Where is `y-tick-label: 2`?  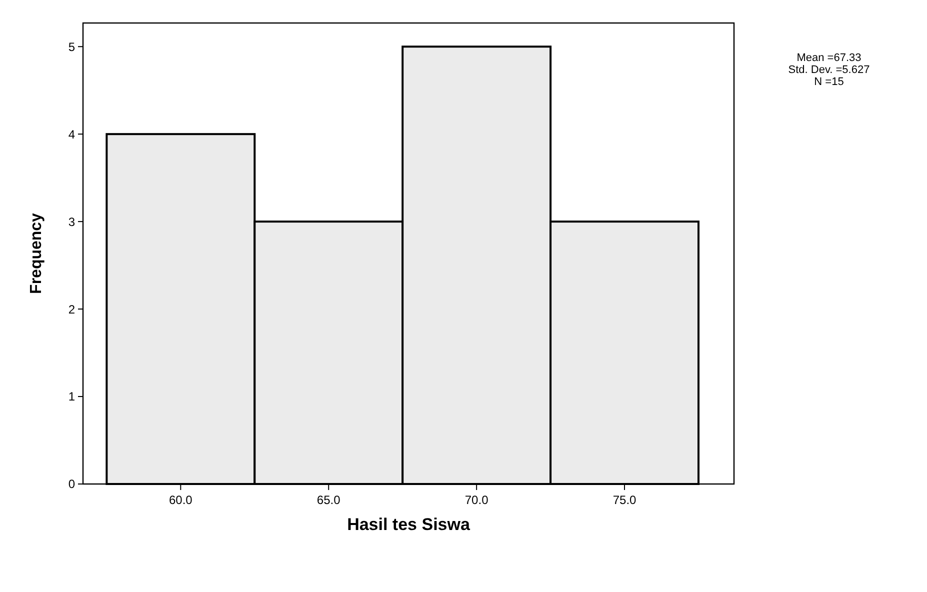 y-tick-label: 2 is located at coordinates (72, 309).